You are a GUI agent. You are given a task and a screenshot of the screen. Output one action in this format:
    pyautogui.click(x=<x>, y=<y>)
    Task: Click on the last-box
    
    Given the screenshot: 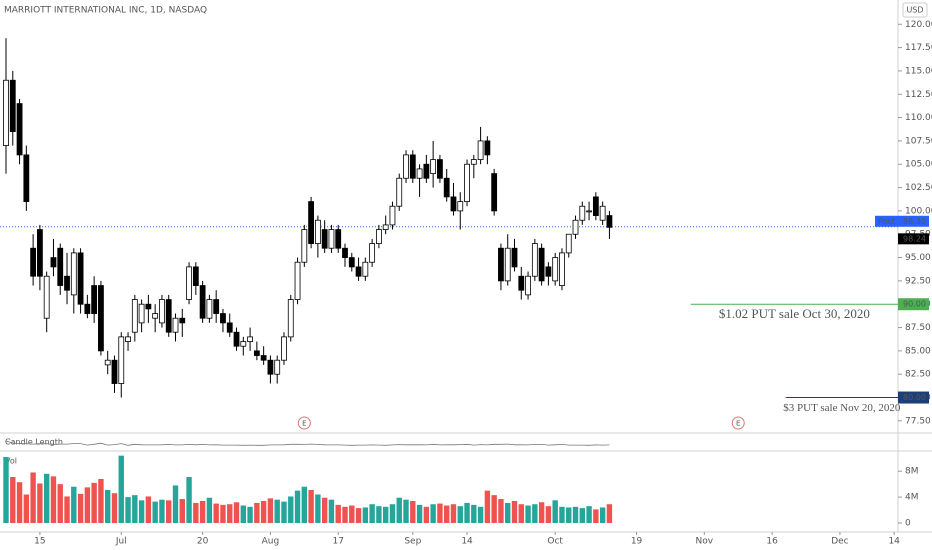 What is the action you would take?
    pyautogui.click(x=913, y=239)
    